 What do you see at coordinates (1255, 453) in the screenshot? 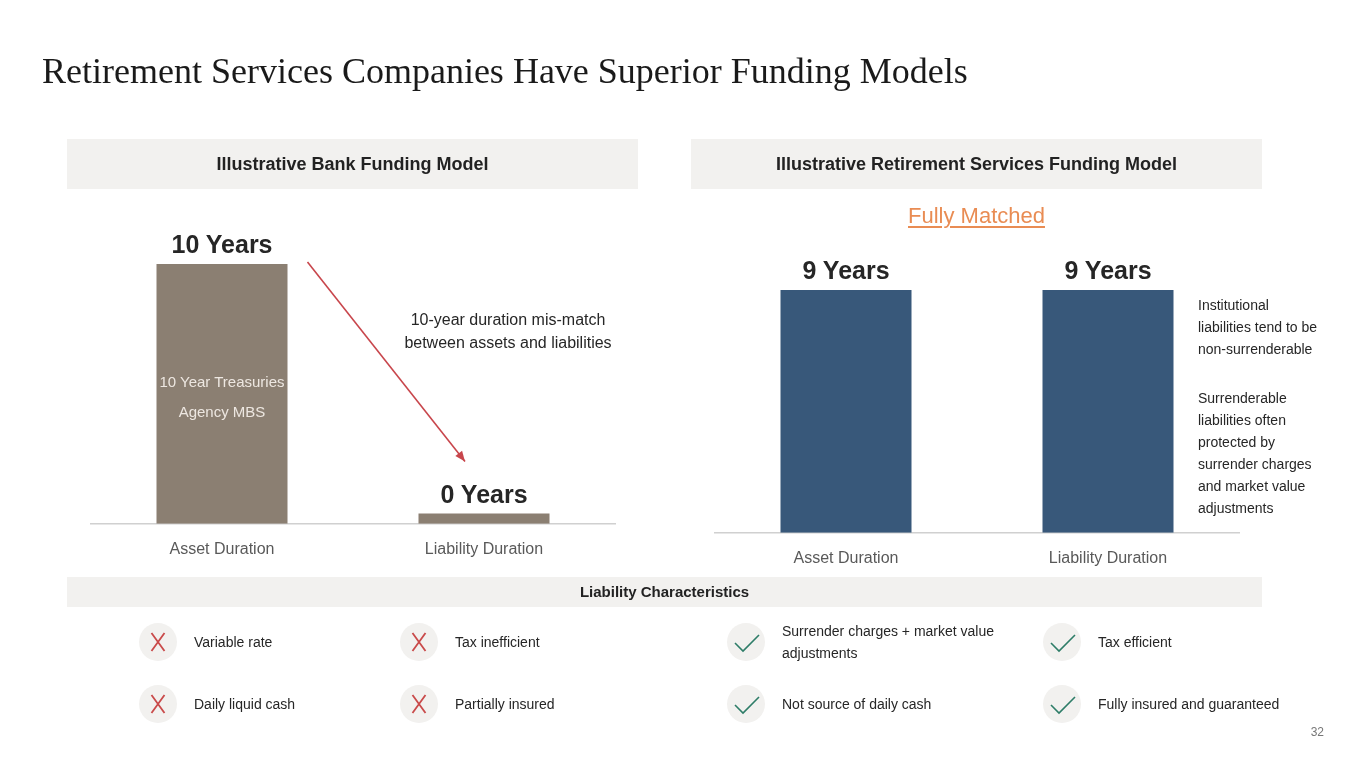
I see `annotation: Surrenderable liabilities often protected by surrender charges and market value adjustments` at bounding box center [1255, 453].